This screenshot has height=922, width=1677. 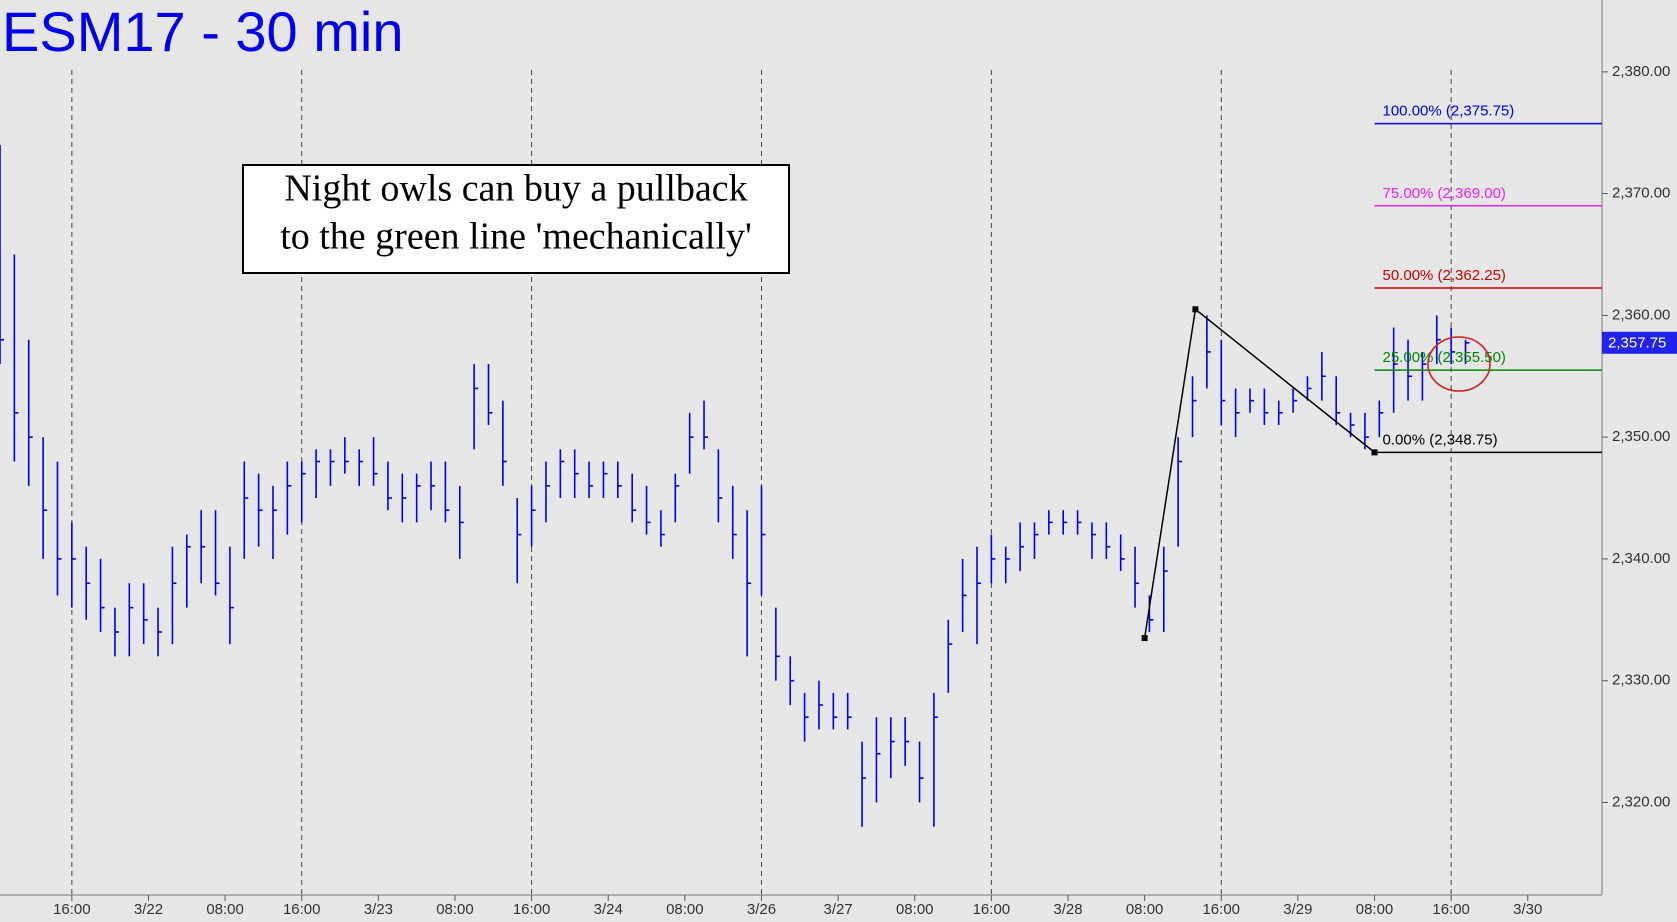 What do you see at coordinates (1641, 680) in the screenshot?
I see `y-tick-label: 2,330.00` at bounding box center [1641, 680].